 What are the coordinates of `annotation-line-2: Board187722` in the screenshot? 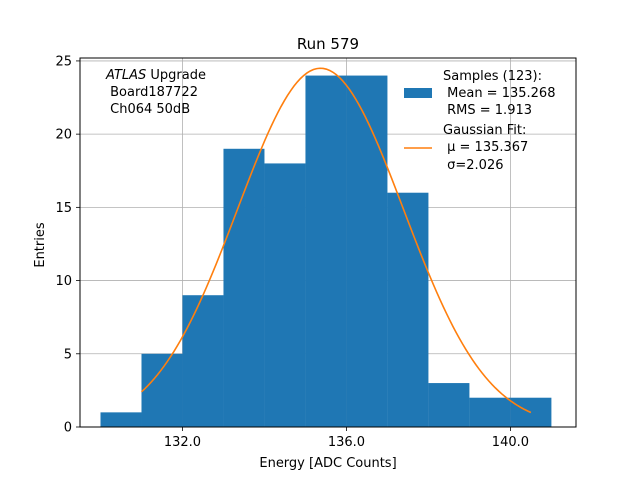 It's located at (152, 92).